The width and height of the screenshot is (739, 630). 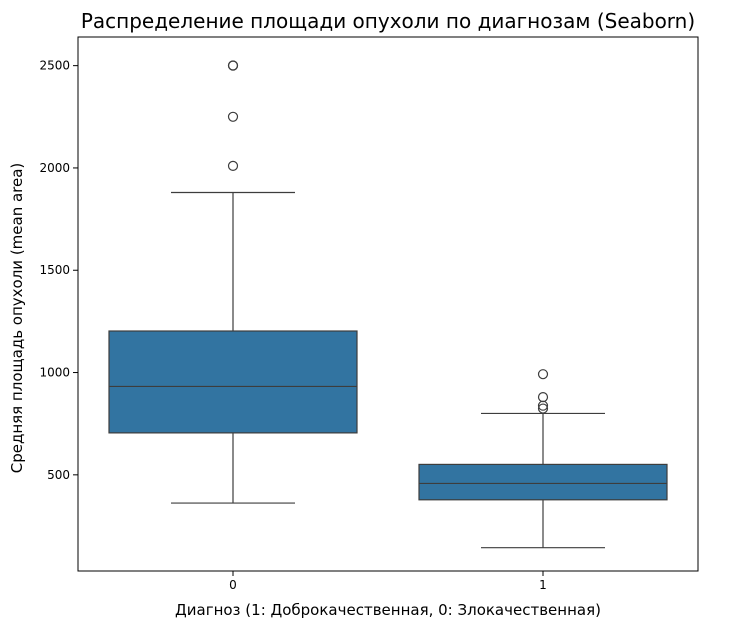 What do you see at coordinates (58, 475) in the screenshot?
I see `y-tick-label: 500` at bounding box center [58, 475].